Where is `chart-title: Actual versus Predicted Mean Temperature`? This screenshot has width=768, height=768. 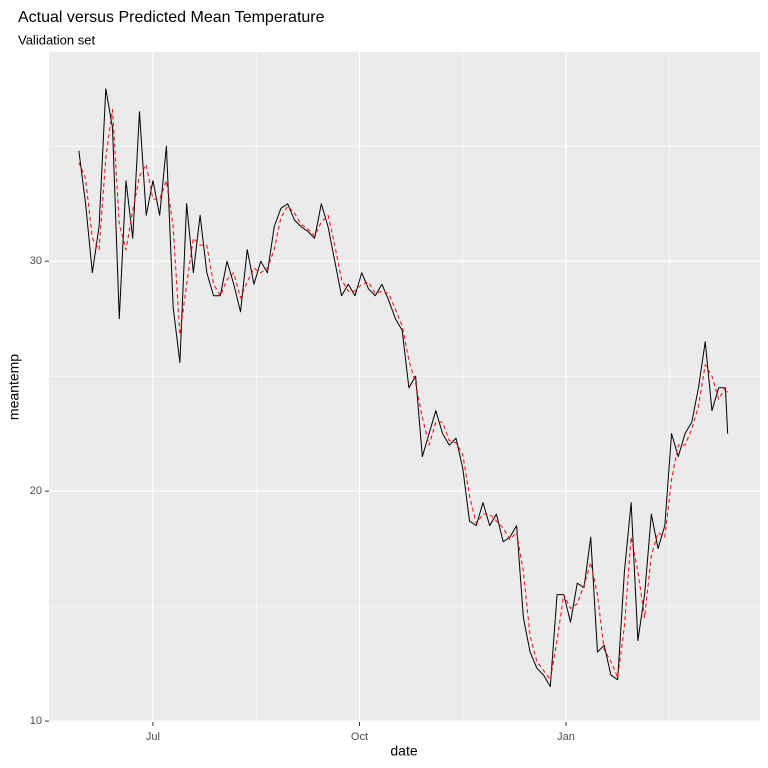
chart-title: Actual versus Predicted Mean Temperature is located at coordinates (171, 17).